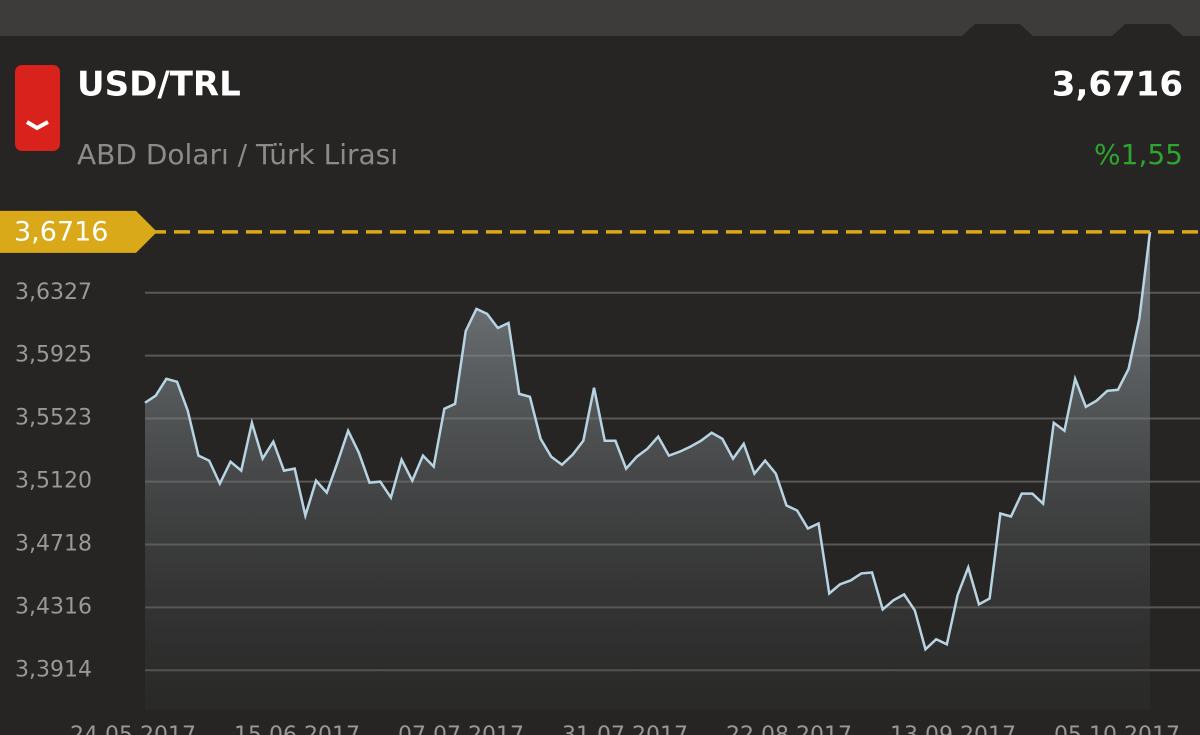 The height and width of the screenshot is (735, 1200). Describe the element at coordinates (237, 154) in the screenshot. I see `symbol-name: ABD Doları / Türk Lirası` at that location.